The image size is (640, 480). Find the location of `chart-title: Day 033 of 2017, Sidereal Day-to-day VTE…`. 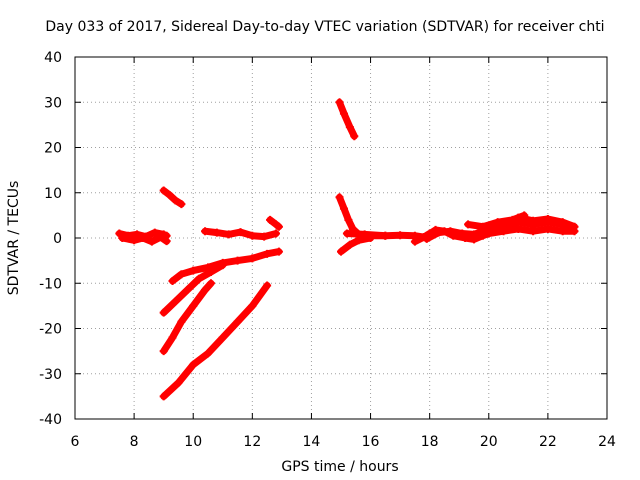

chart-title: Day 033 of 2017, Sidereal Day-to-day VTE… is located at coordinates (324, 27).